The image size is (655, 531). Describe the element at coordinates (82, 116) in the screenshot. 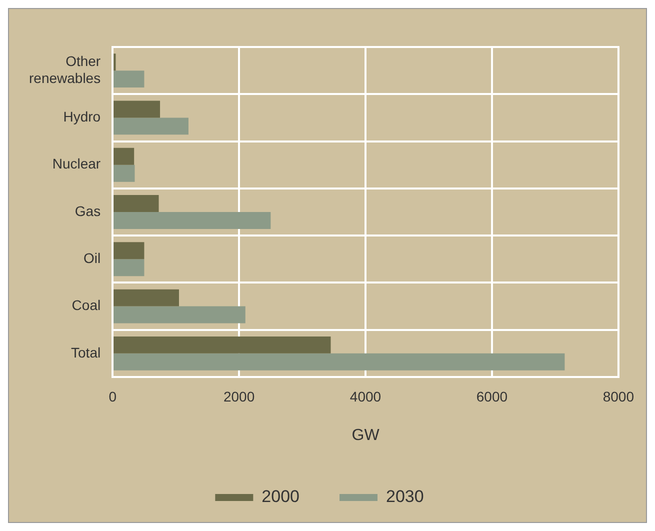

I see `y-tick-label: Hydro` at that location.